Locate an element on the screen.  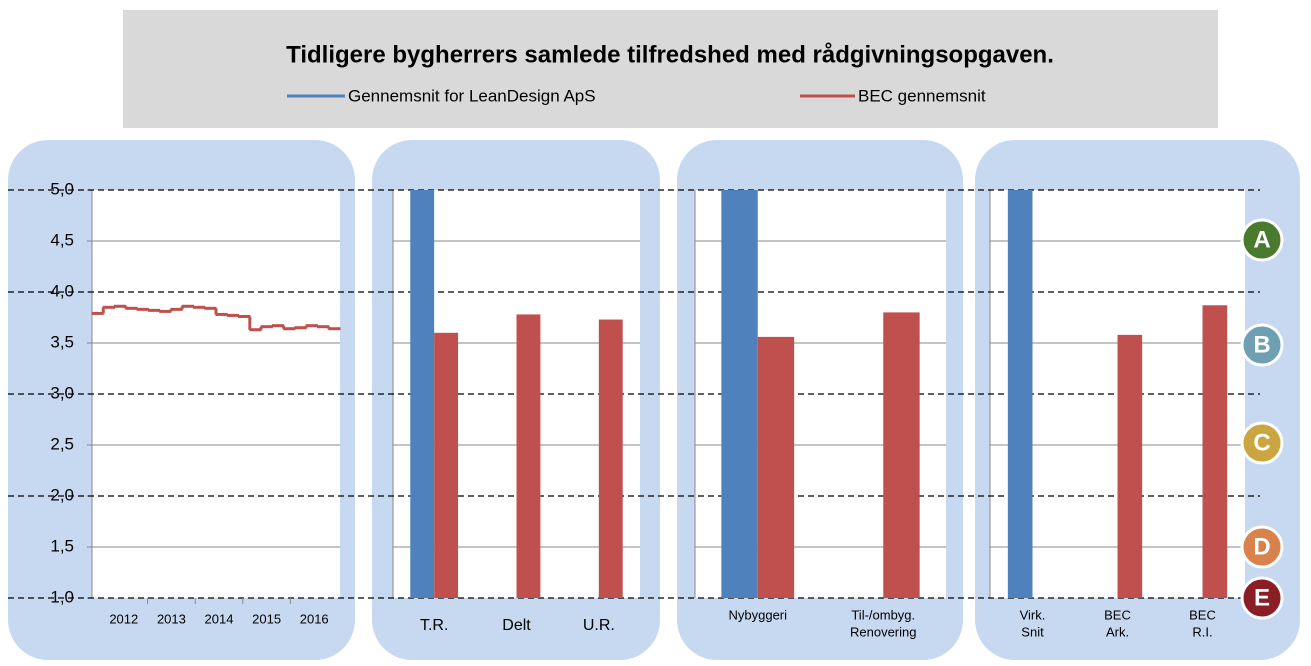
header-box is located at coordinates (670, 69).